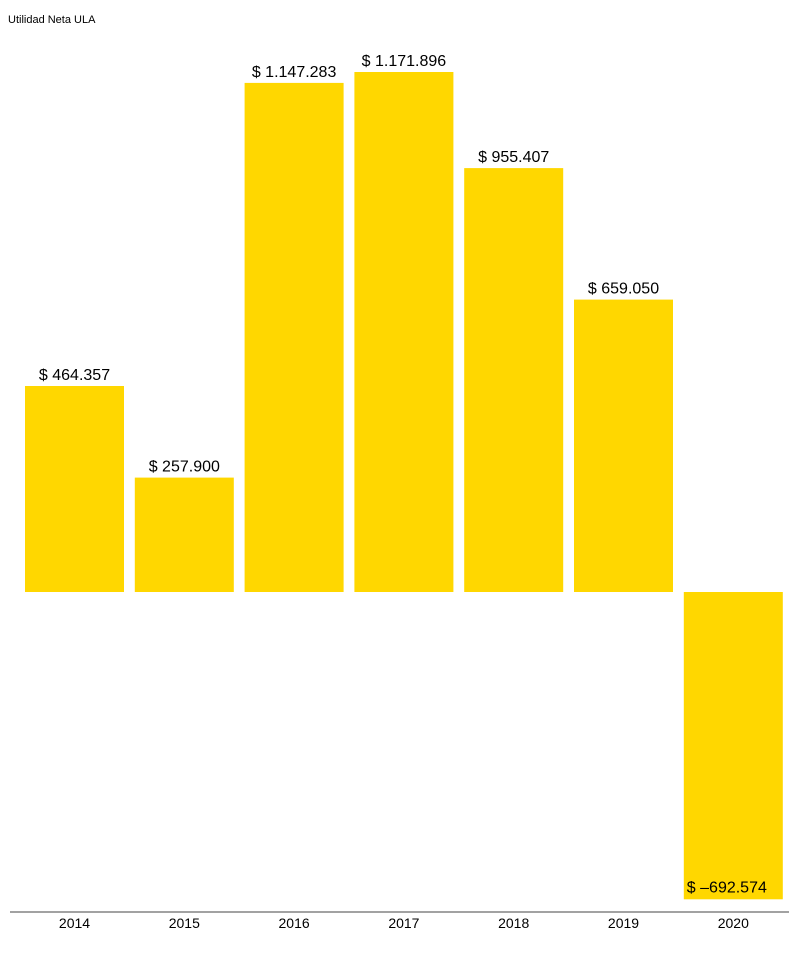  Describe the element at coordinates (513, 923) in the screenshot. I see `x-tick-label-2018: 2018` at that location.